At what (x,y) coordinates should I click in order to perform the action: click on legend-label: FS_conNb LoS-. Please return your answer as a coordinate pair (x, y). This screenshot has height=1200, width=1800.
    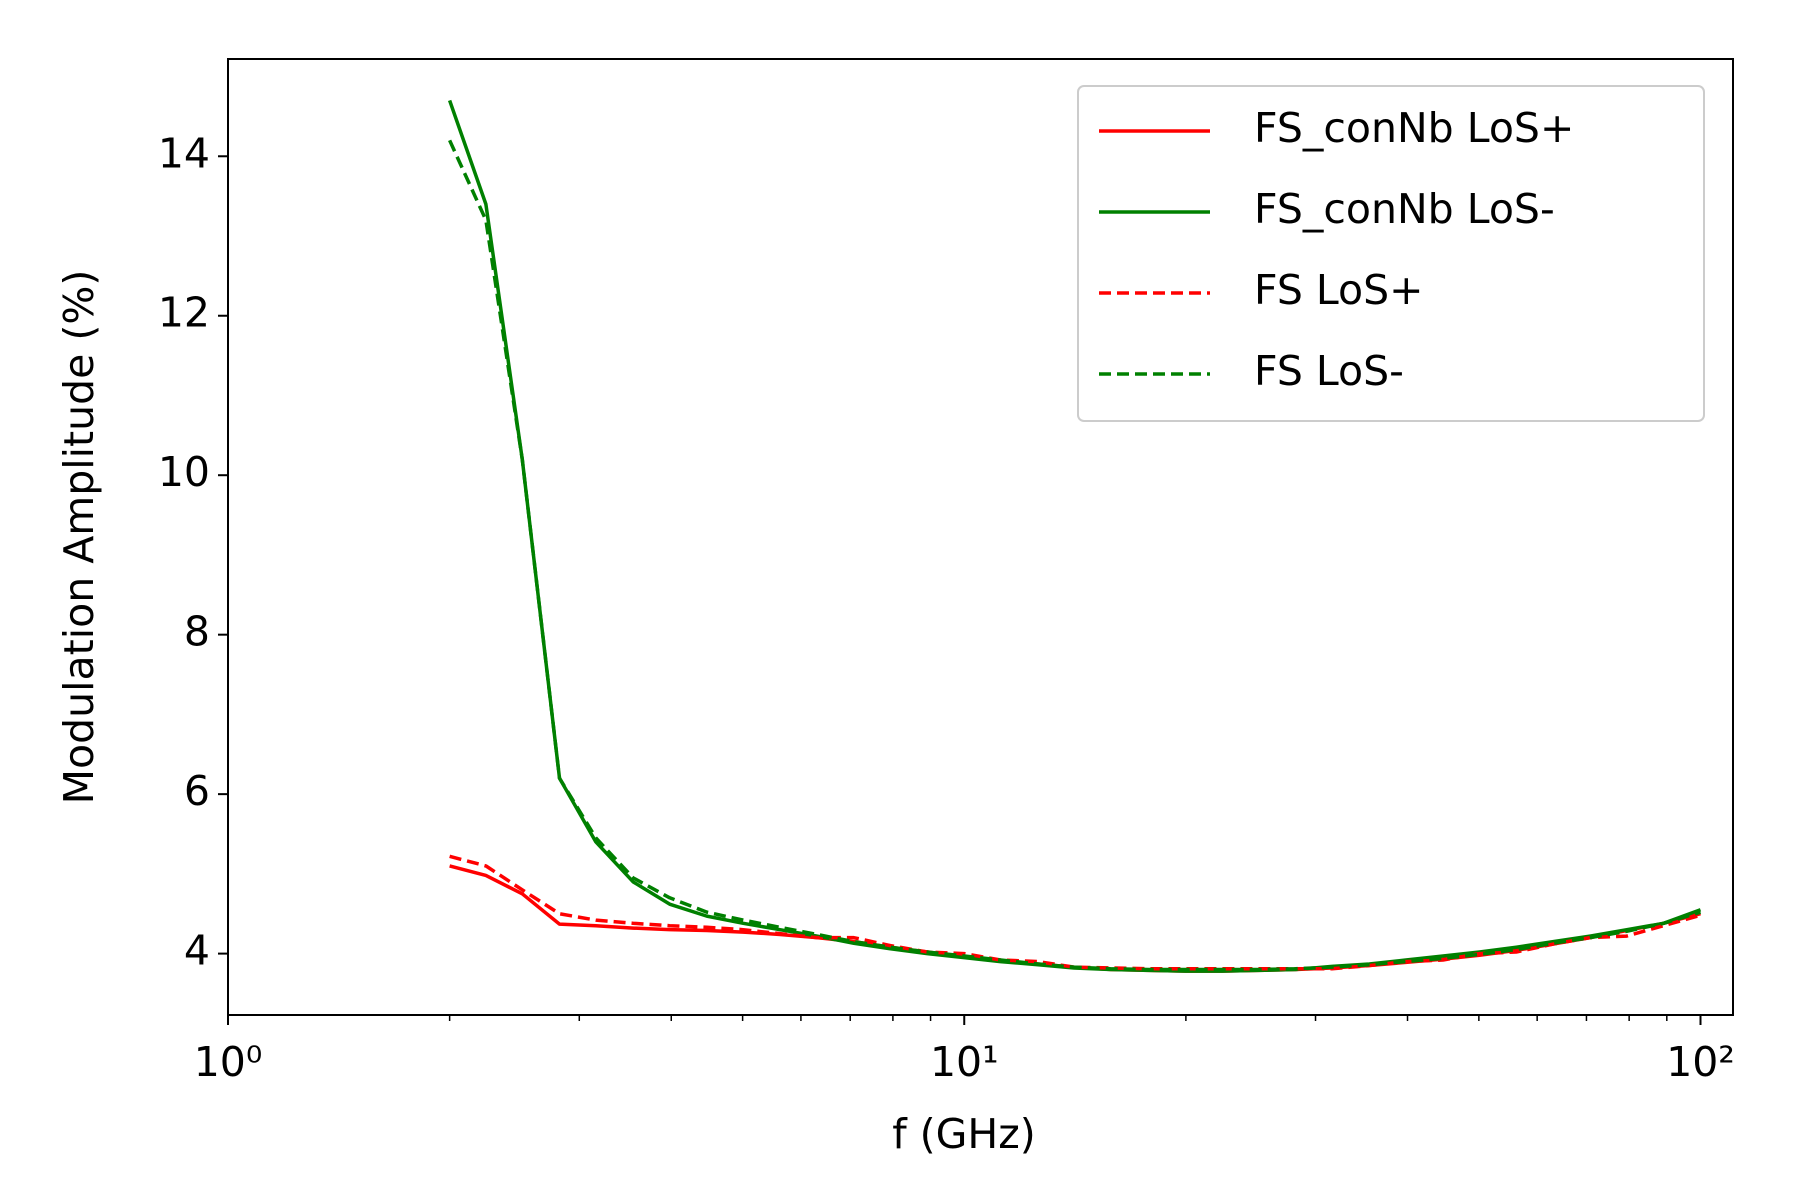
    Looking at the image, I should click on (1404, 209).